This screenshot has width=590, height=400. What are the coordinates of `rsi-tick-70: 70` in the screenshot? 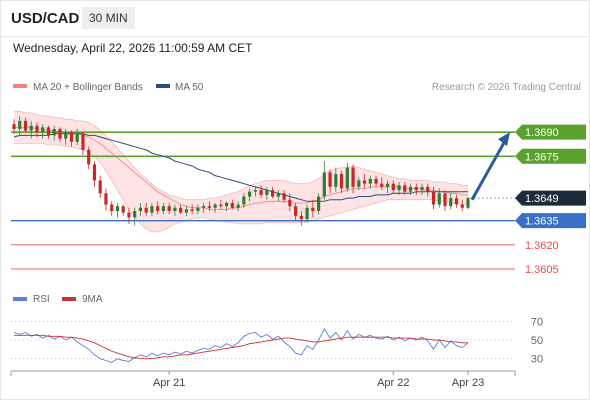 It's located at (537, 322).